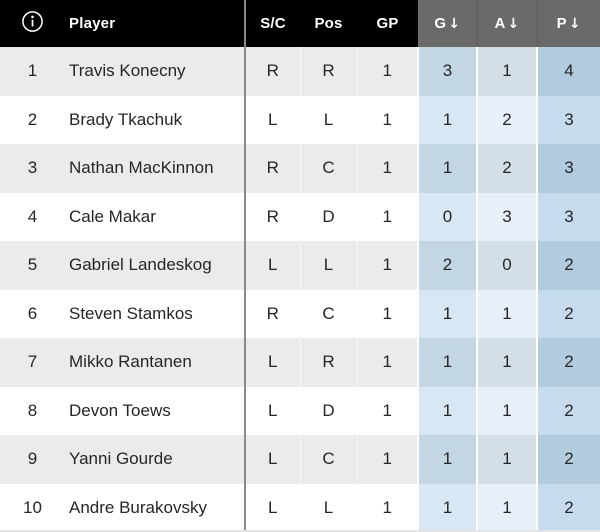 This screenshot has height=532, width=600. What do you see at coordinates (155, 459) in the screenshot?
I see `player-name-link: Yanni Gourde` at bounding box center [155, 459].